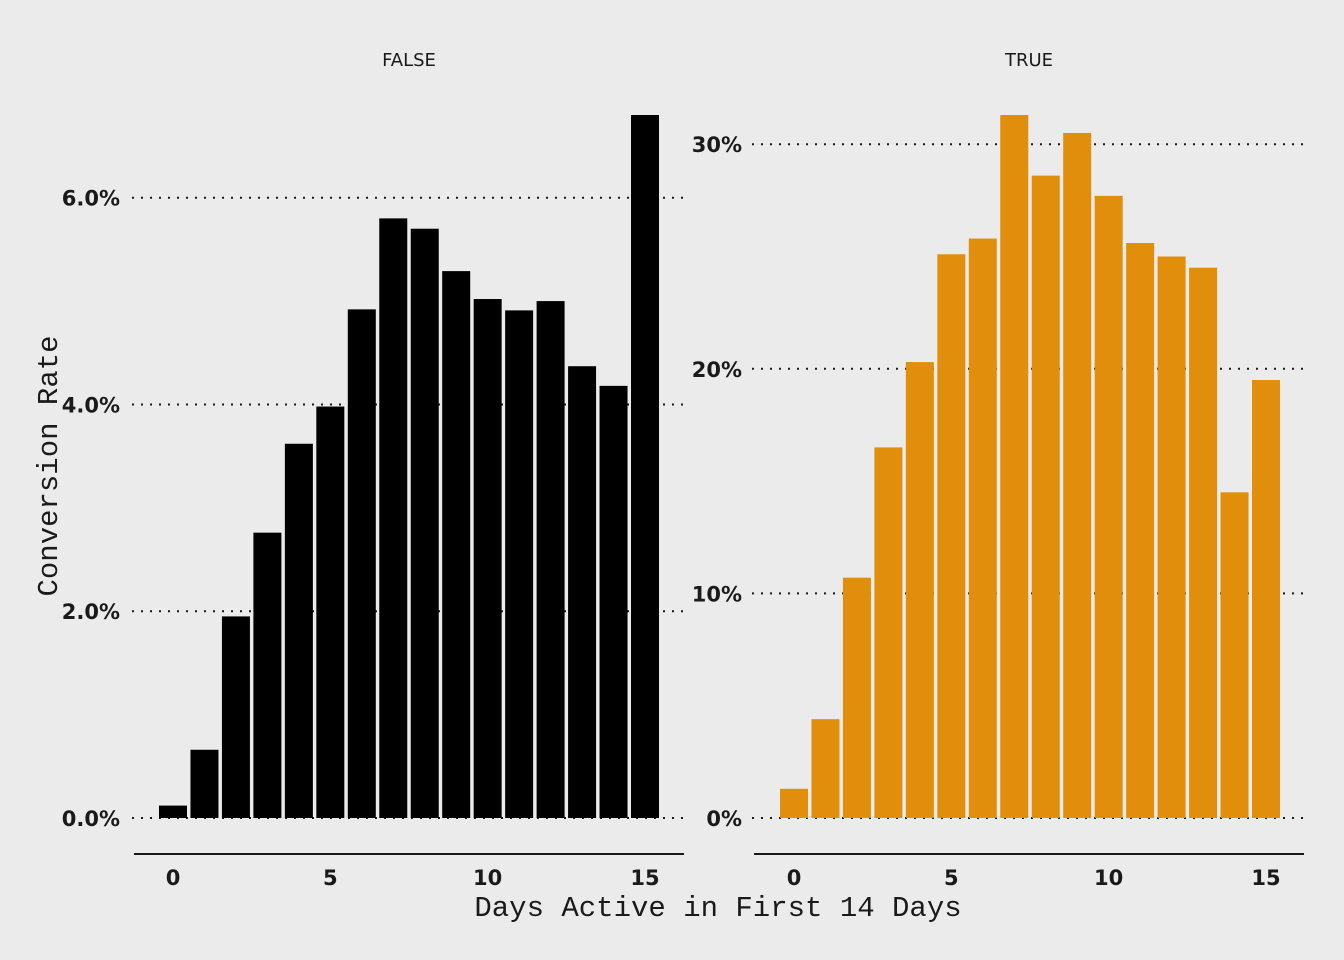 The height and width of the screenshot is (960, 1344). Describe the element at coordinates (1028, 60) in the screenshot. I see `facet-title: TRUE` at that location.